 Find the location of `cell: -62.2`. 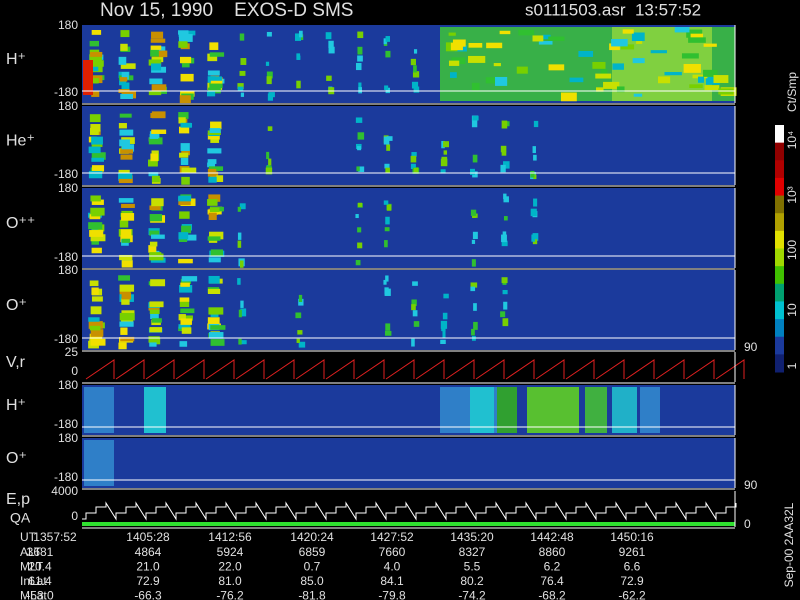

cell: -62.2 is located at coordinates (632, 594).